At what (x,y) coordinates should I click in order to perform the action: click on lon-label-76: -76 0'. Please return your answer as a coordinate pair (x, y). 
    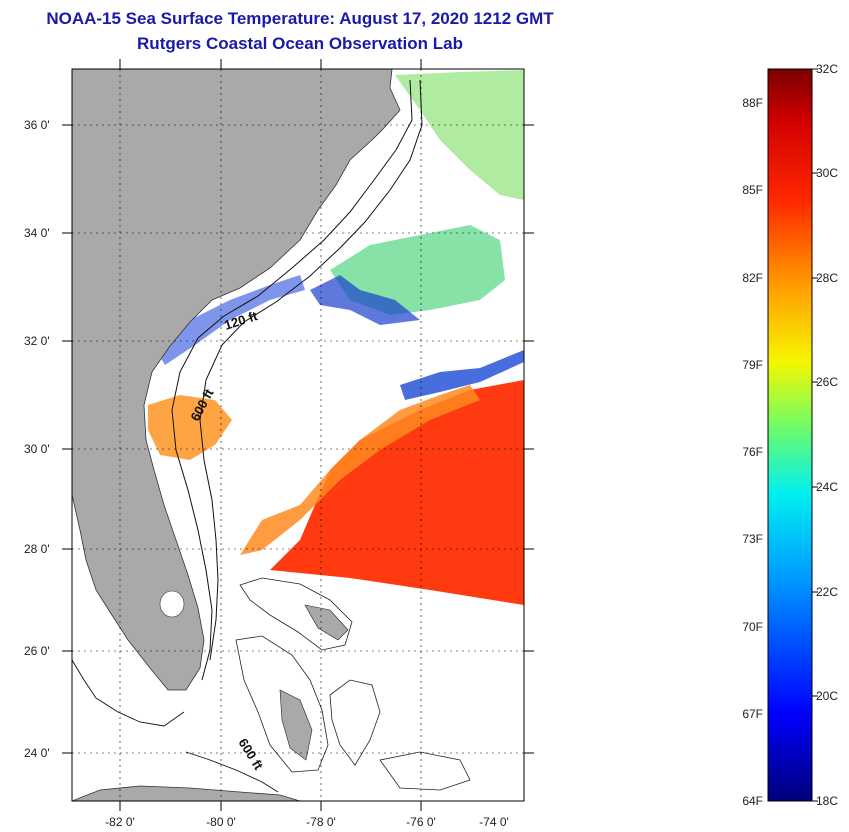
    Looking at the image, I should click on (421, 822).